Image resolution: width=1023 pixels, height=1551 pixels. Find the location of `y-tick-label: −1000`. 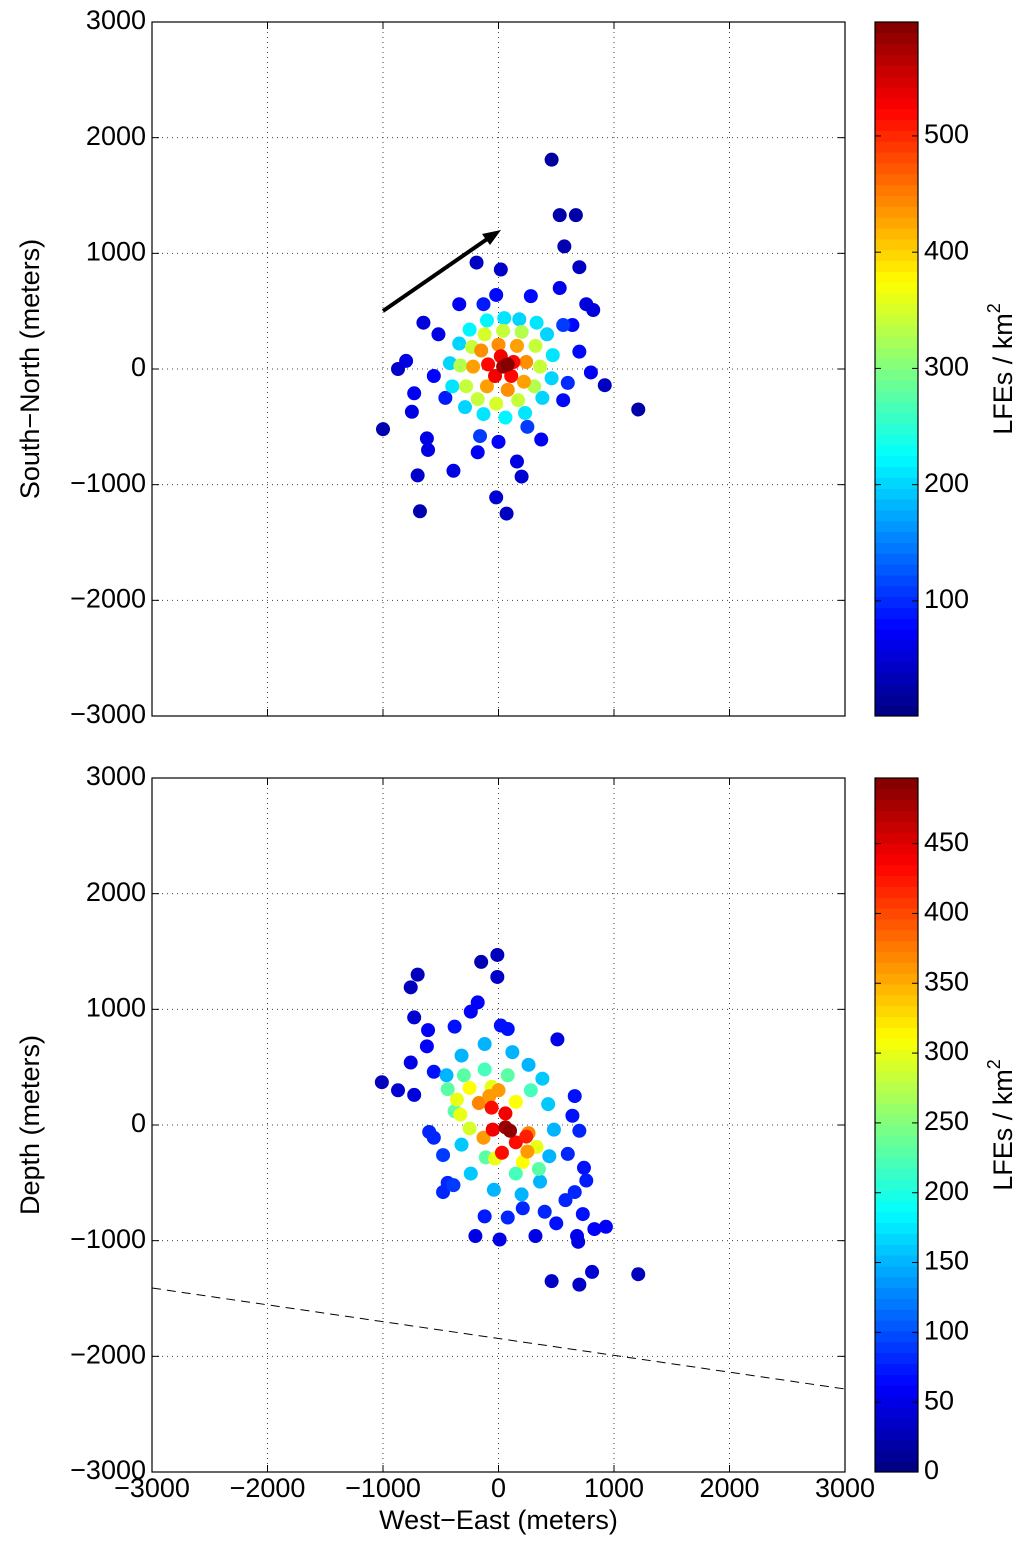

y-tick-label: −1000 is located at coordinates (108, 483).